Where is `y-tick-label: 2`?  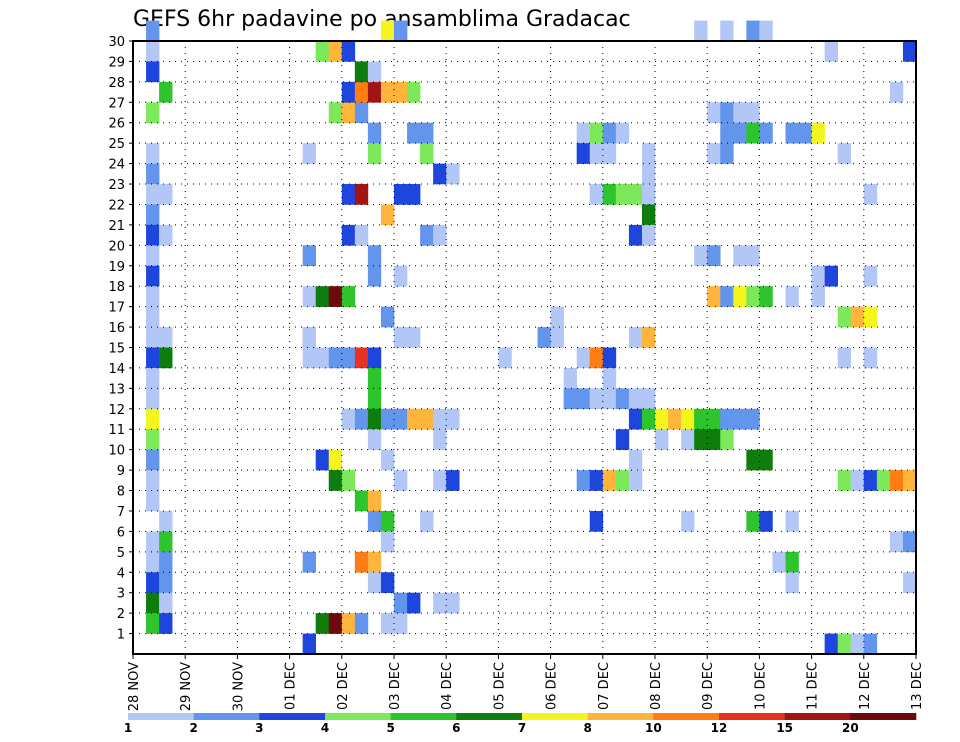 y-tick-label: 2 is located at coordinates (121, 614).